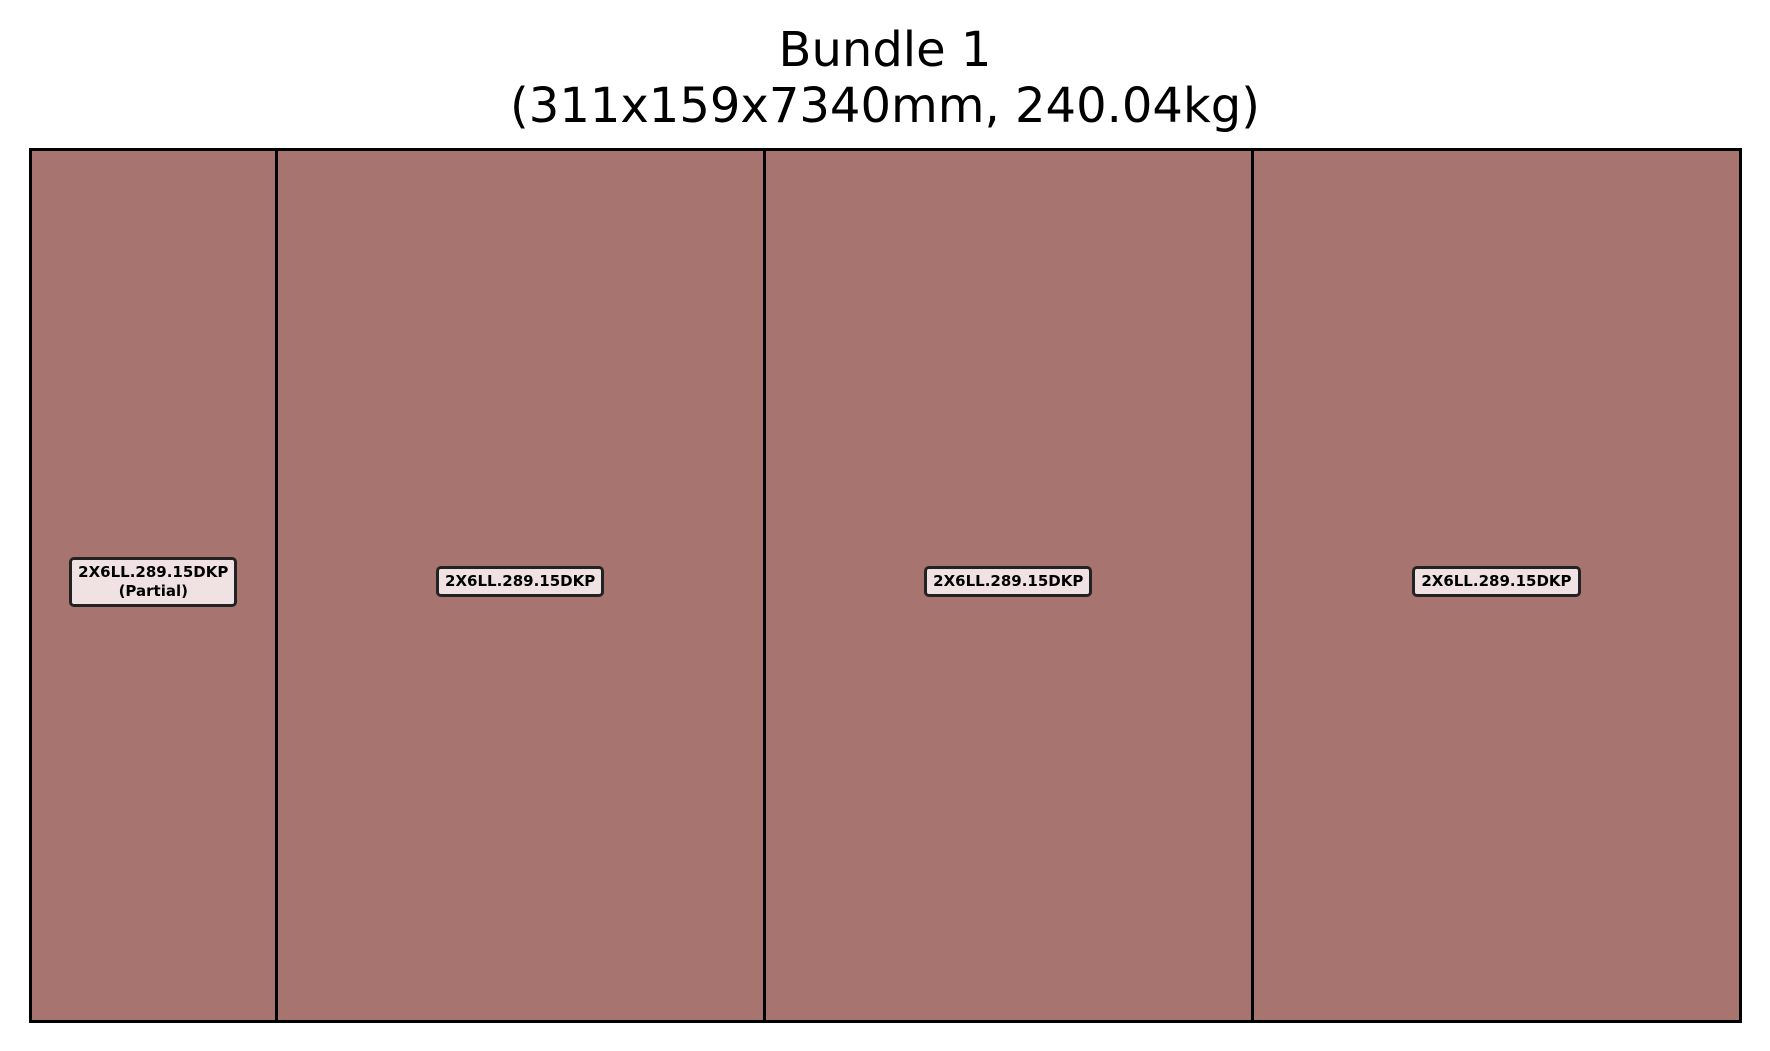 The height and width of the screenshot is (1051, 1770). Describe the element at coordinates (153, 590) in the screenshot. I see `piece-label-note: (Partial)` at that location.